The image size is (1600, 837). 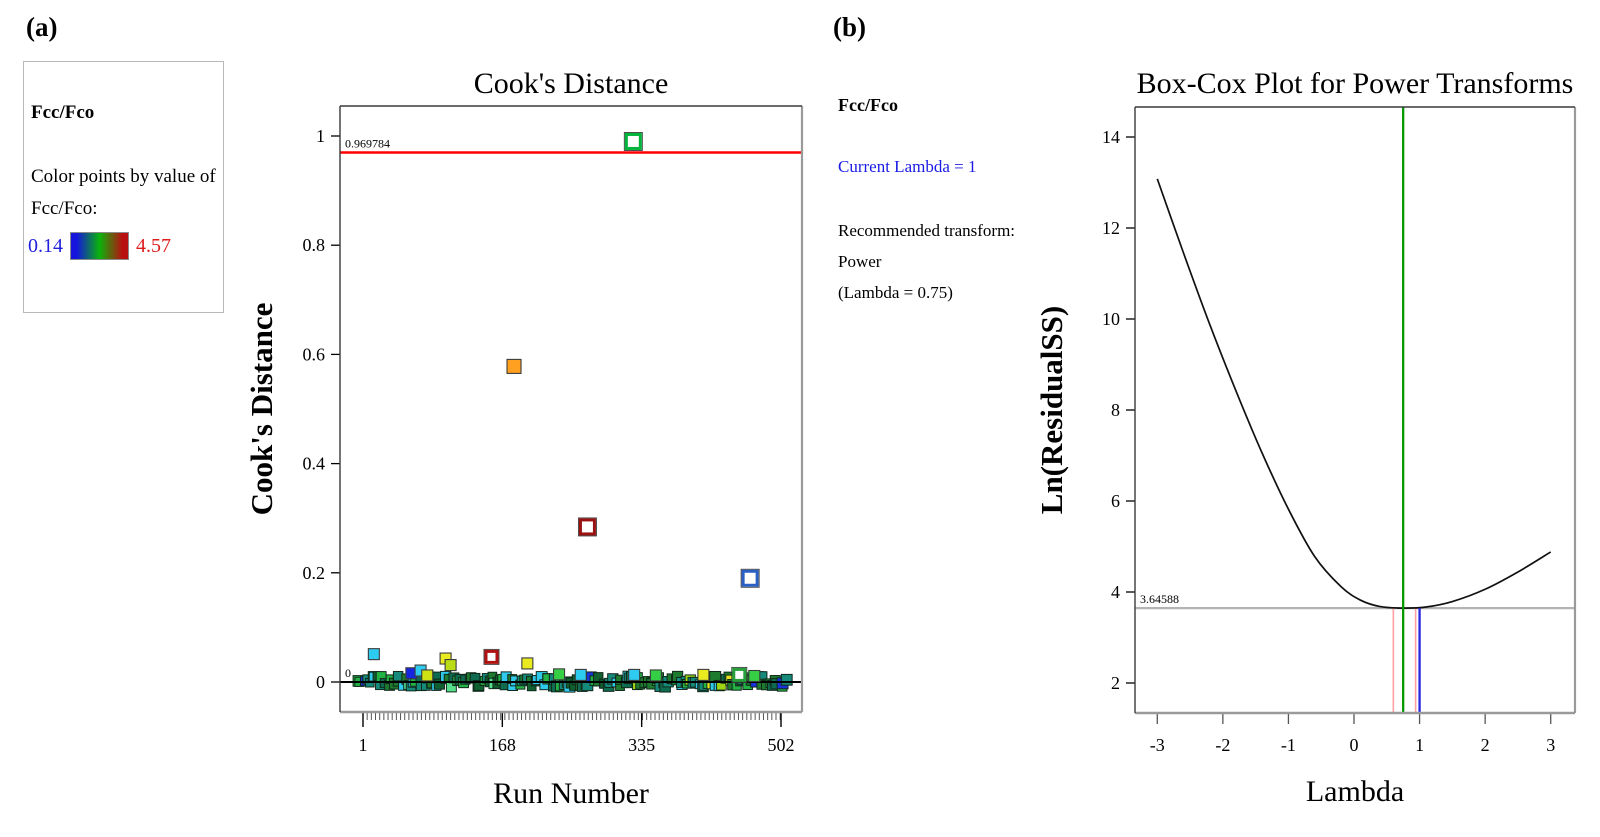 What do you see at coordinates (641, 745) in the screenshot?
I see `x-tick-label: 335` at bounding box center [641, 745].